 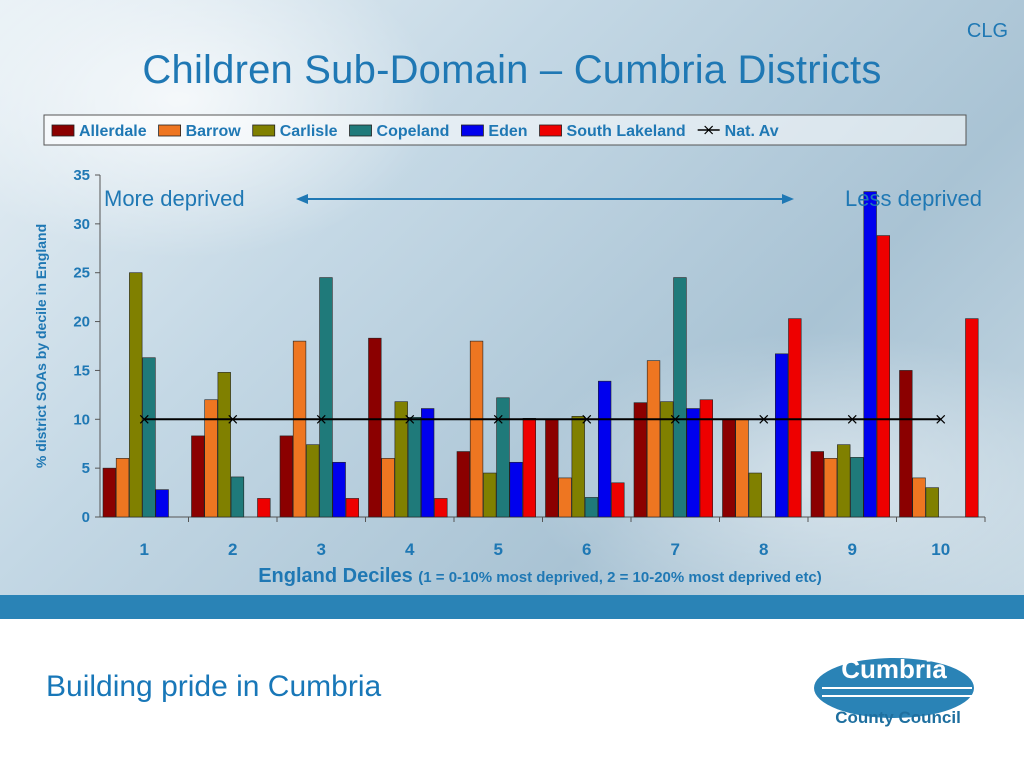 I want to click on legend-label: Carlisle, so click(x=309, y=131).